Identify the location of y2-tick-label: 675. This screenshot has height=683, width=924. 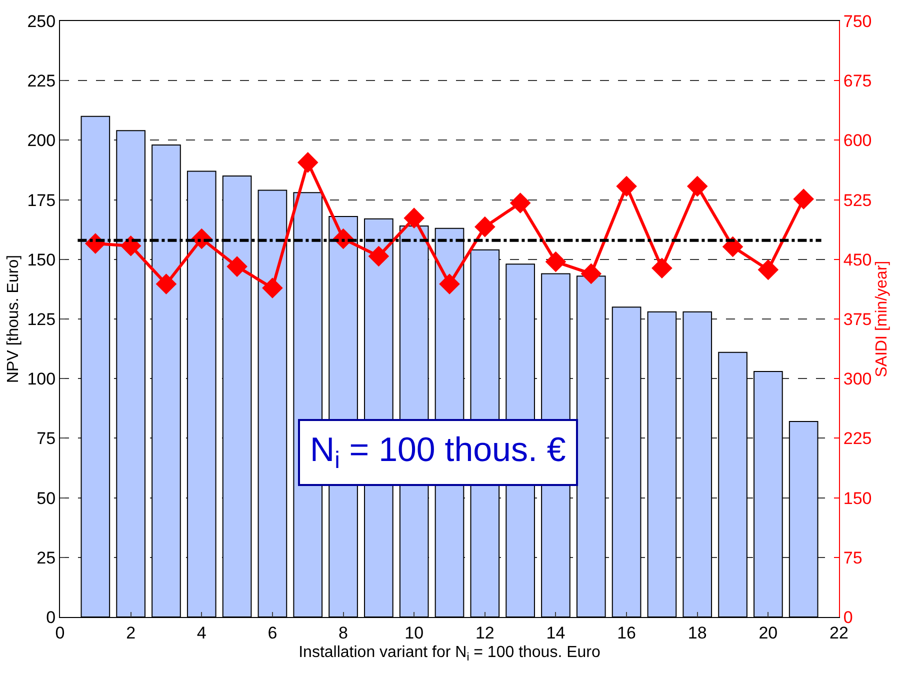
(857, 81).